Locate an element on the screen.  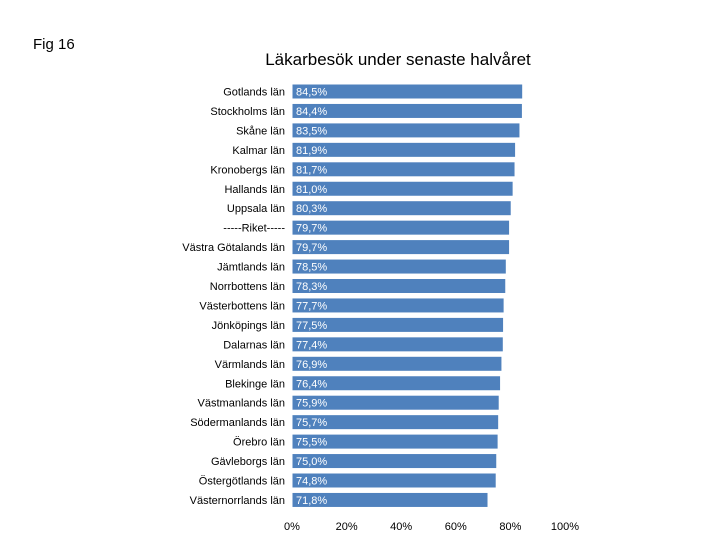
category-label: Jämtlands län is located at coordinates (251, 268).